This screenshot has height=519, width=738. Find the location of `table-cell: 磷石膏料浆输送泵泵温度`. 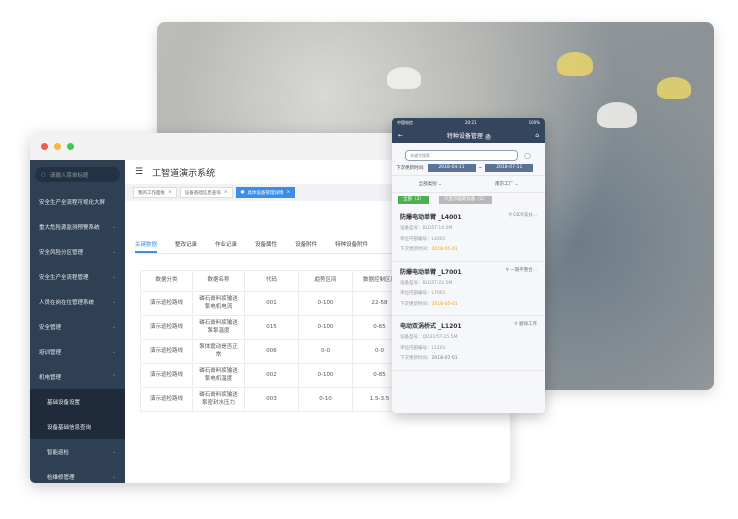

table-cell: 磷石膏料浆输送泵泵温度 is located at coordinates (218, 327).